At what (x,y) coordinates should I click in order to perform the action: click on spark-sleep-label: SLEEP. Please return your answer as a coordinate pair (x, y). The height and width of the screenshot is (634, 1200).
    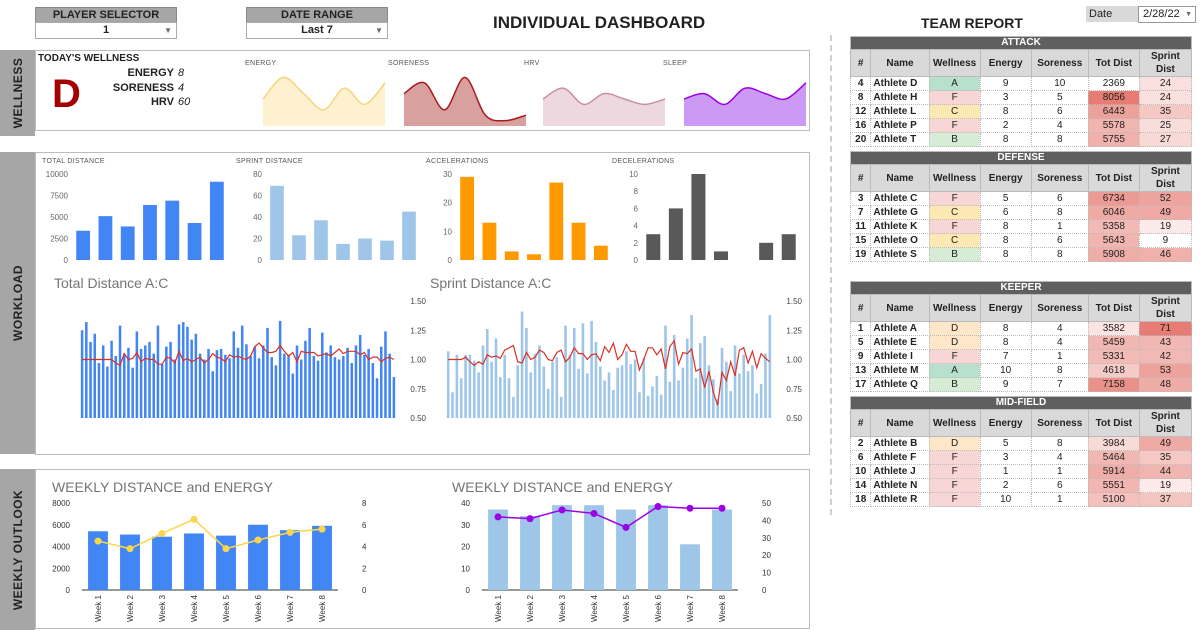
    Looking at the image, I should click on (675, 63).